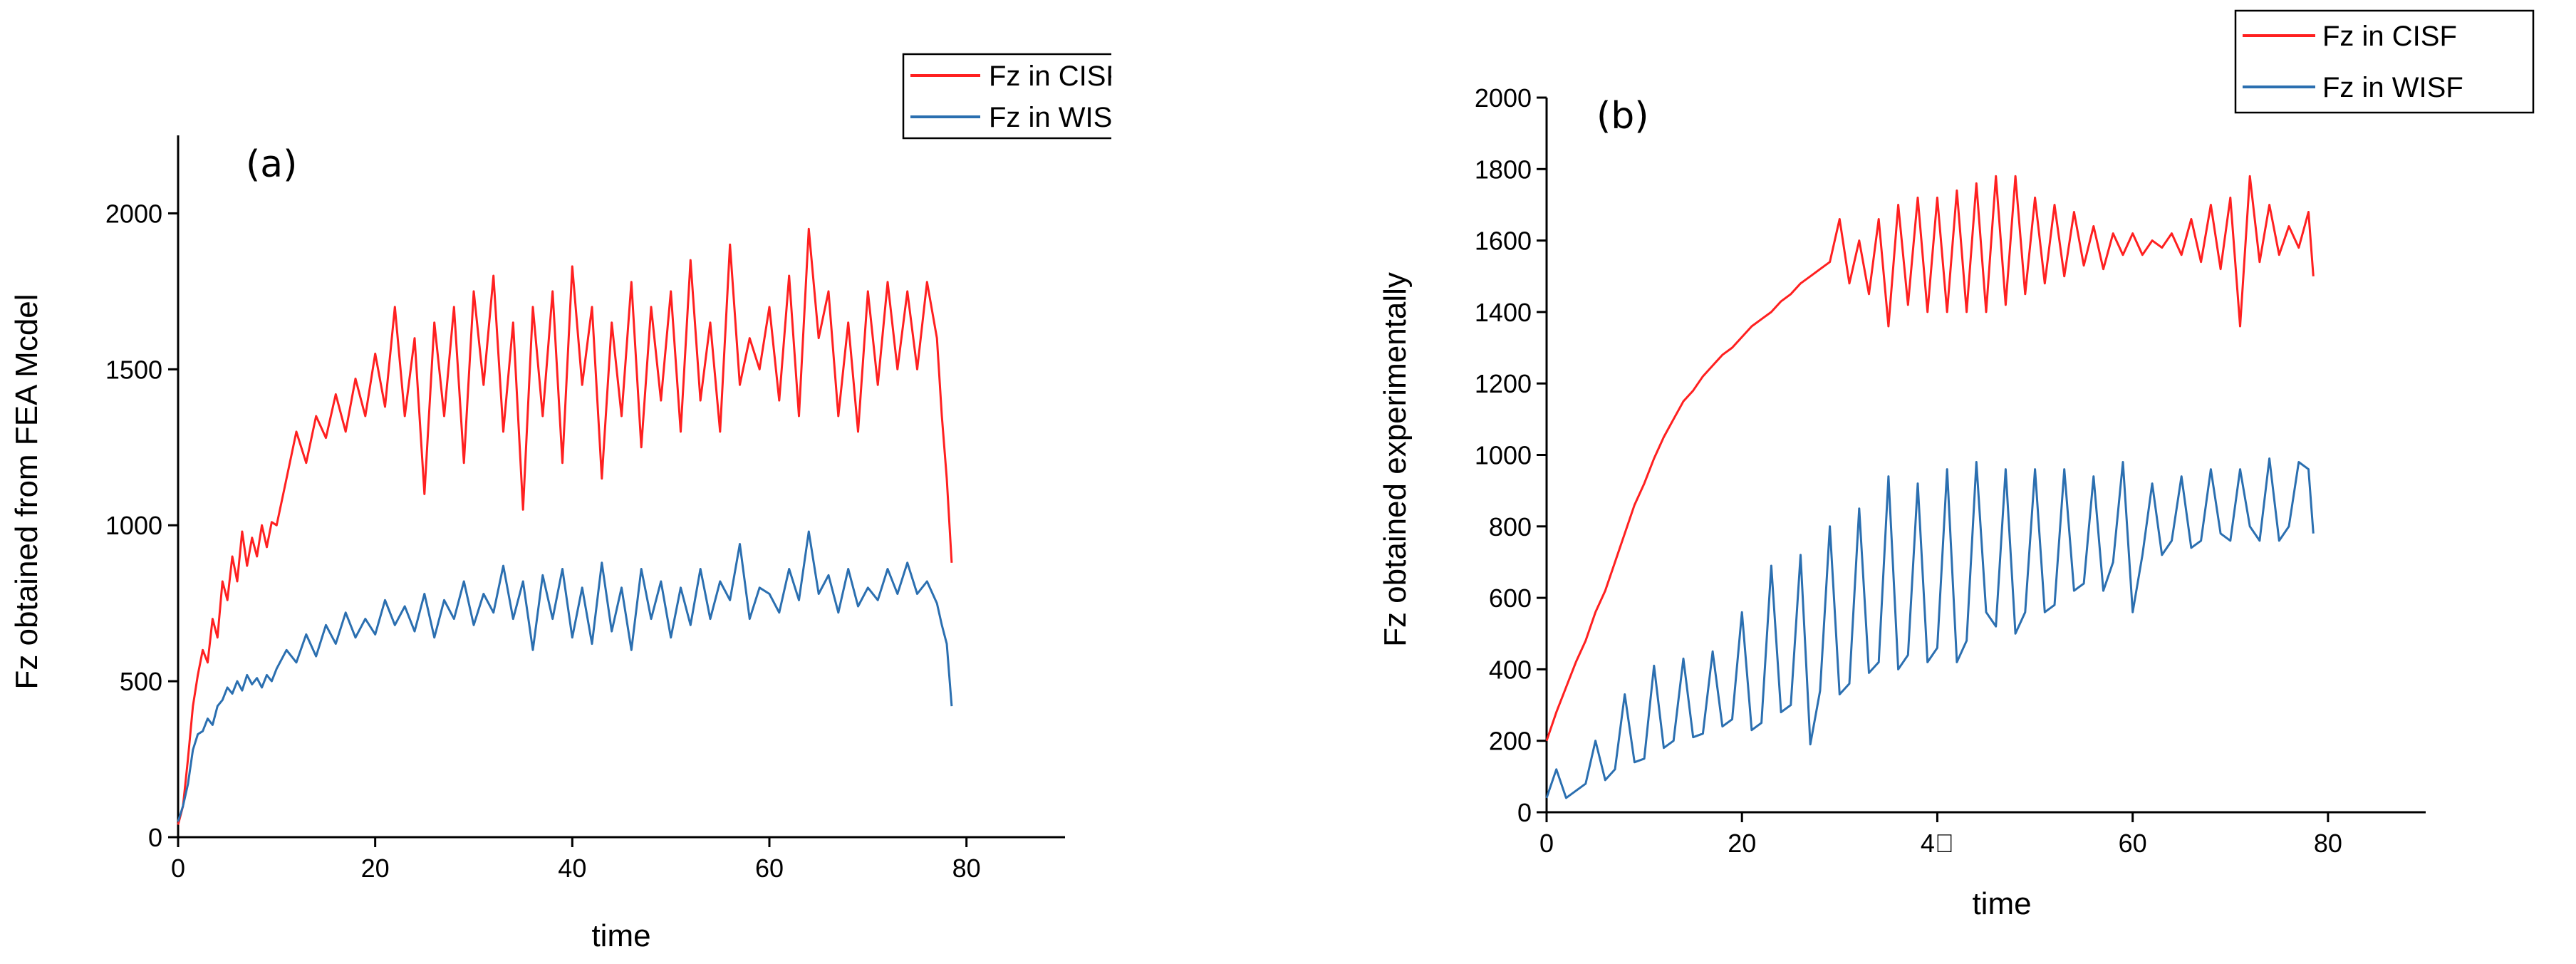  What do you see at coordinates (2389, 36) in the screenshot?
I see `chart-b-legend-label-cisf: Fz in CISF` at bounding box center [2389, 36].